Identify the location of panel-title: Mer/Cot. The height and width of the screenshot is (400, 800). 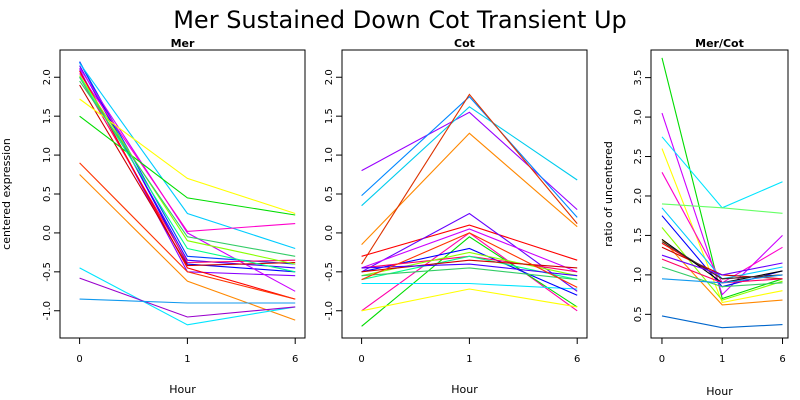
(719, 43).